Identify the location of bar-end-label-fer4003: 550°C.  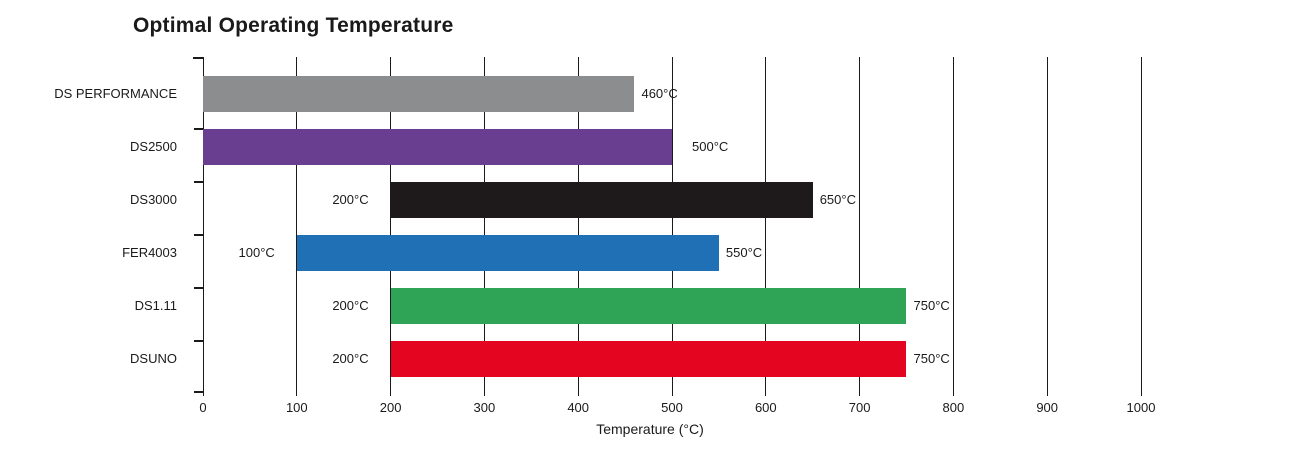
(744, 252).